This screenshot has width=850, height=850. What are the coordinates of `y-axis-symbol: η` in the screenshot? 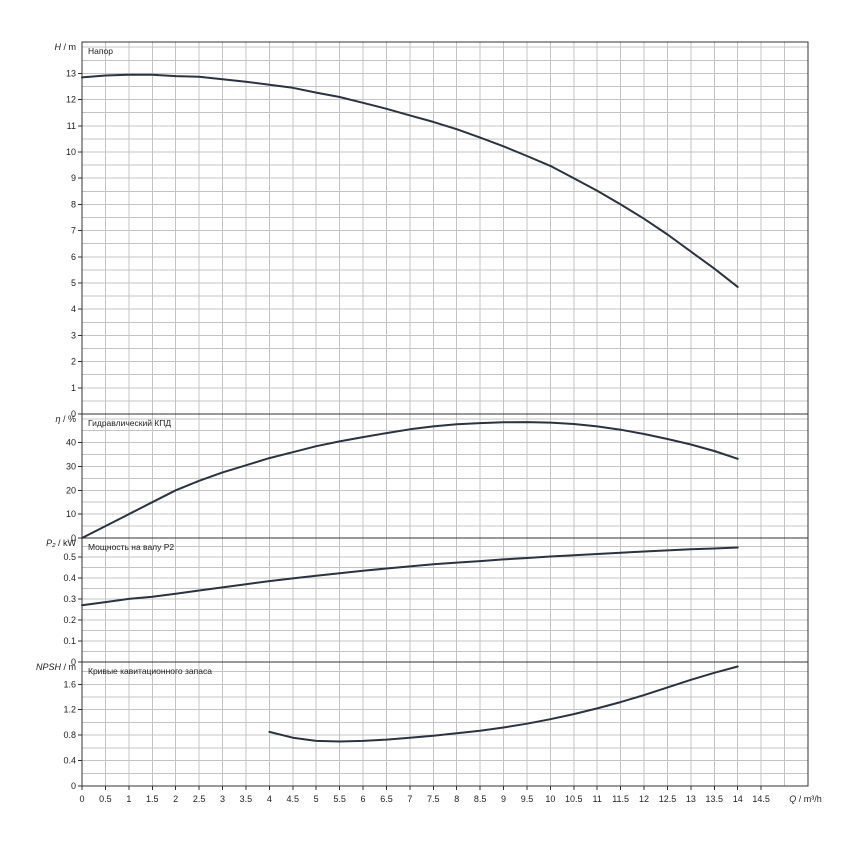 It's located at (57, 419).